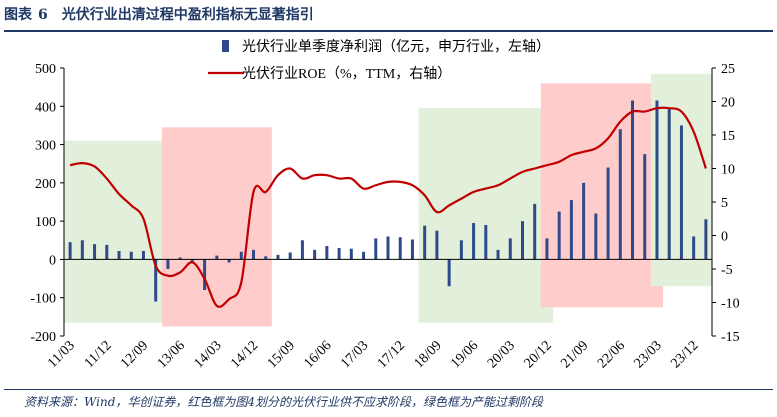 The image size is (777, 417). What do you see at coordinates (52, 260) in the screenshot?
I see `left-axis-tick-label: 0` at bounding box center [52, 260].